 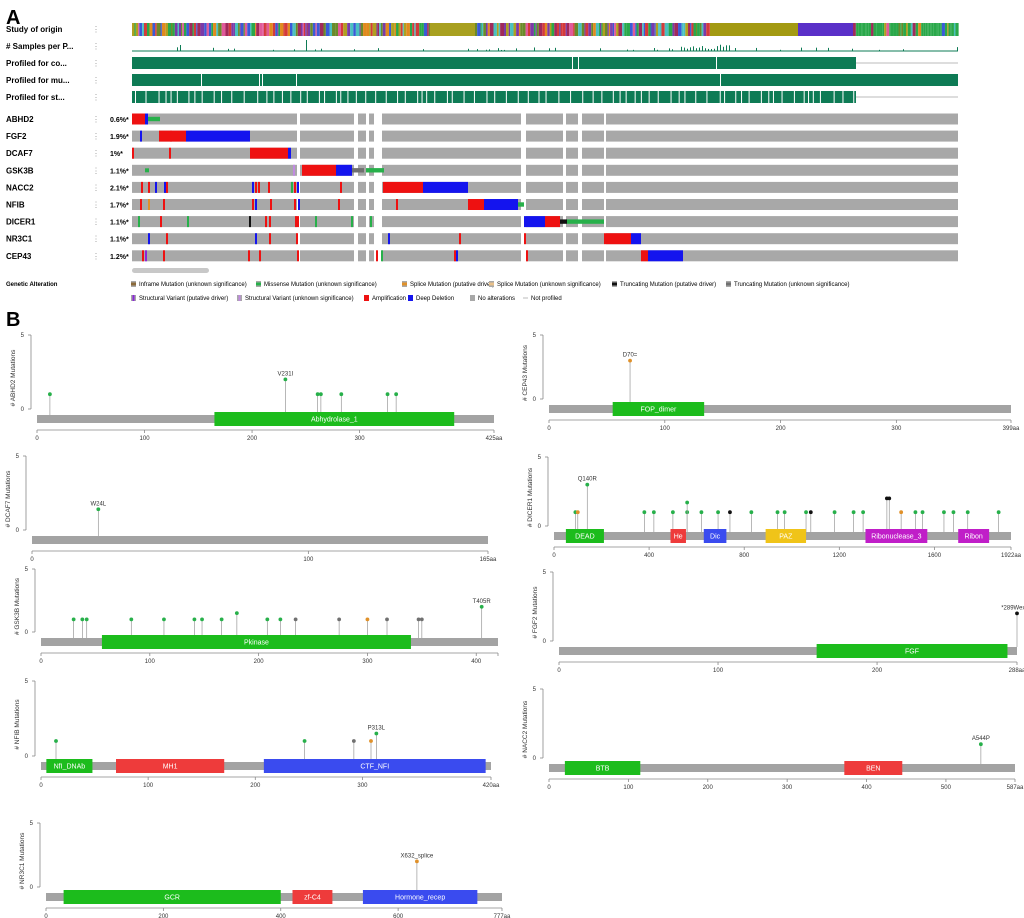 I want to click on x-tick-label: 1200, so click(x=840, y=556).